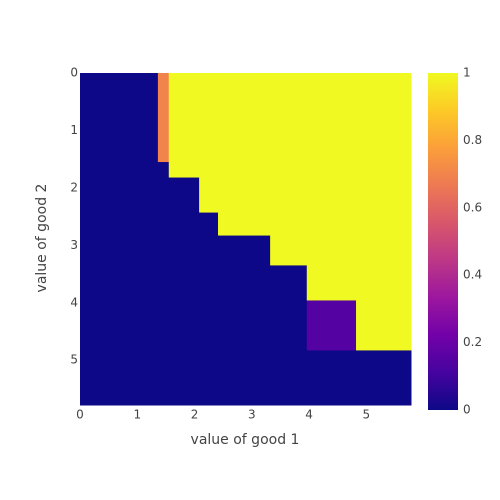 The height and width of the screenshot is (500, 500). Describe the element at coordinates (472, 140) in the screenshot. I see `colorbar-tick-label: 0.8` at that location.